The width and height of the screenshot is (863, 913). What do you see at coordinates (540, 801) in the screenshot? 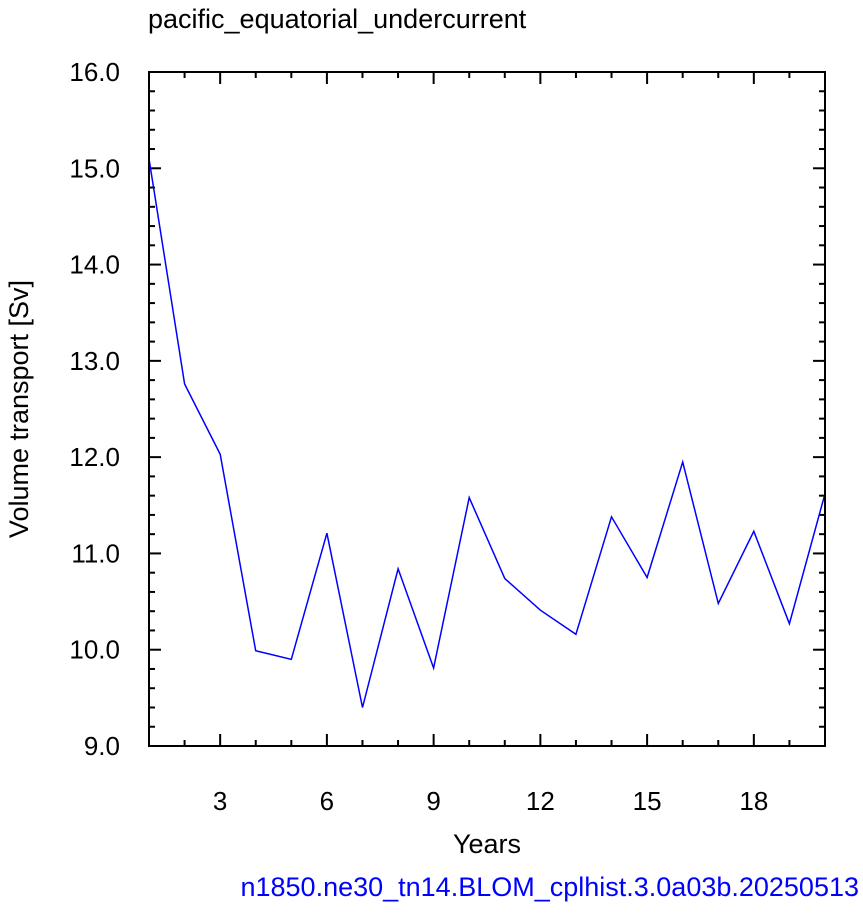
I see `x-tick-label: 12` at bounding box center [540, 801].